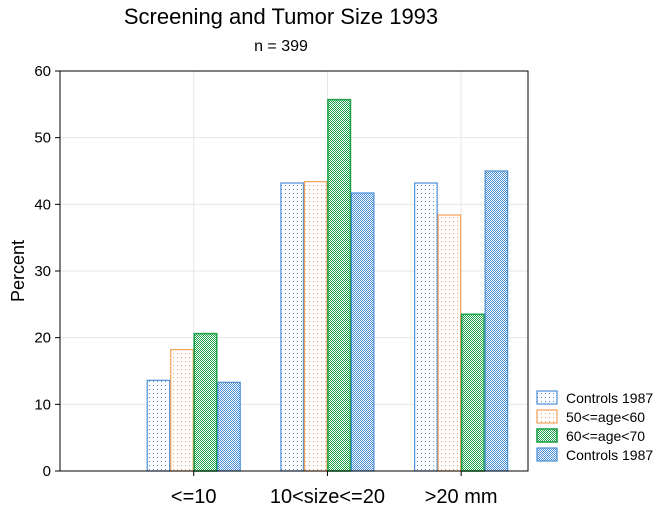  What do you see at coordinates (281, 46) in the screenshot?
I see `chart-subtitle: n = 399` at bounding box center [281, 46].